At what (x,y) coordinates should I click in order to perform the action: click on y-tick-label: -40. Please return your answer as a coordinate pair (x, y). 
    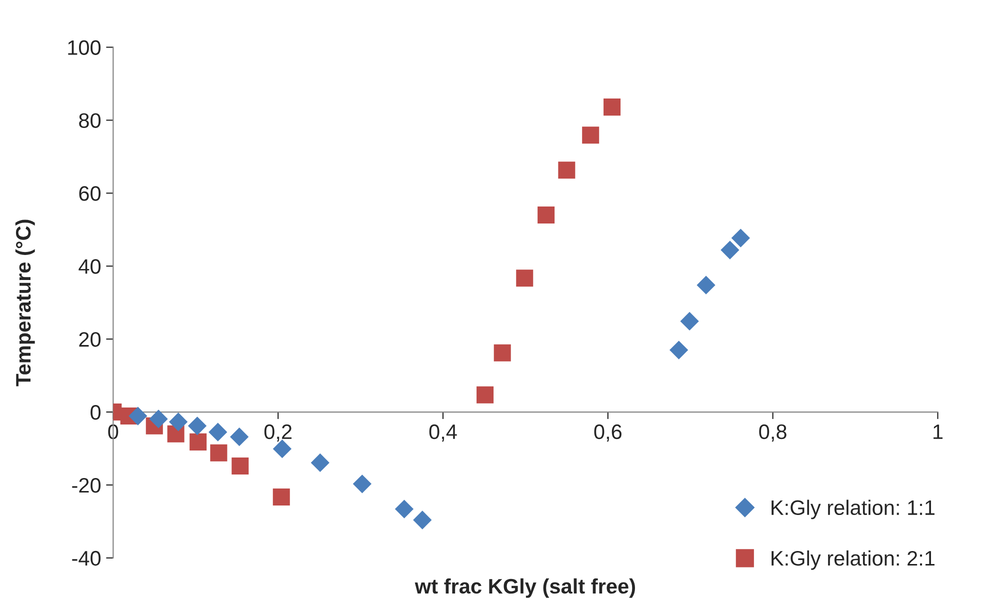
    Looking at the image, I should click on (86, 558).